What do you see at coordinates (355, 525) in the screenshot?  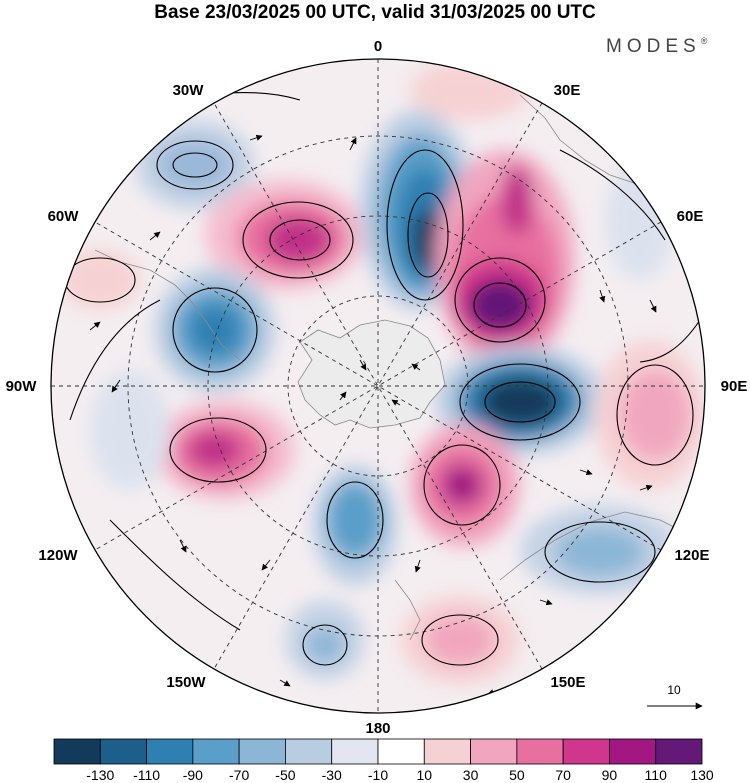 I see `anomaly-neg-160w` at bounding box center [355, 525].